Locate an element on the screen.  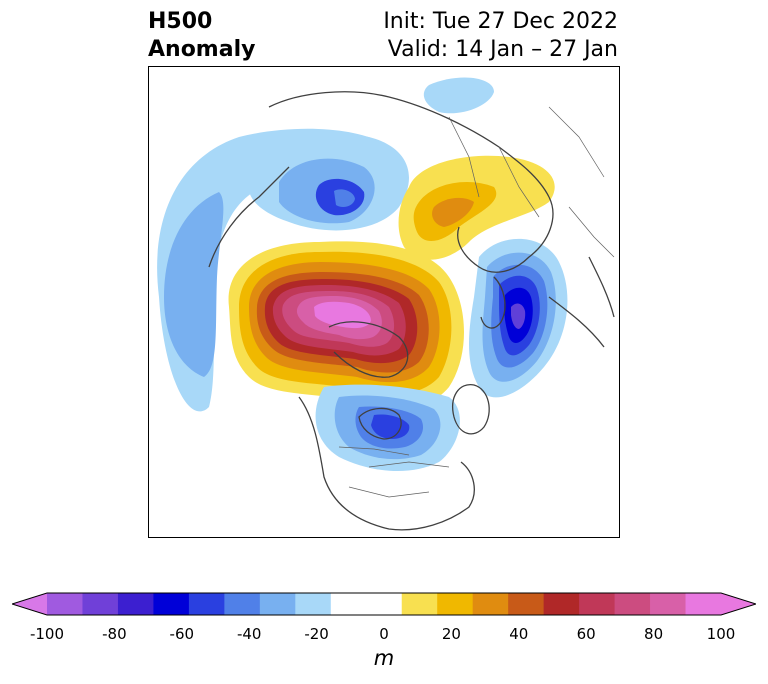
coast-asia-east is located at coordinates (249, 217).